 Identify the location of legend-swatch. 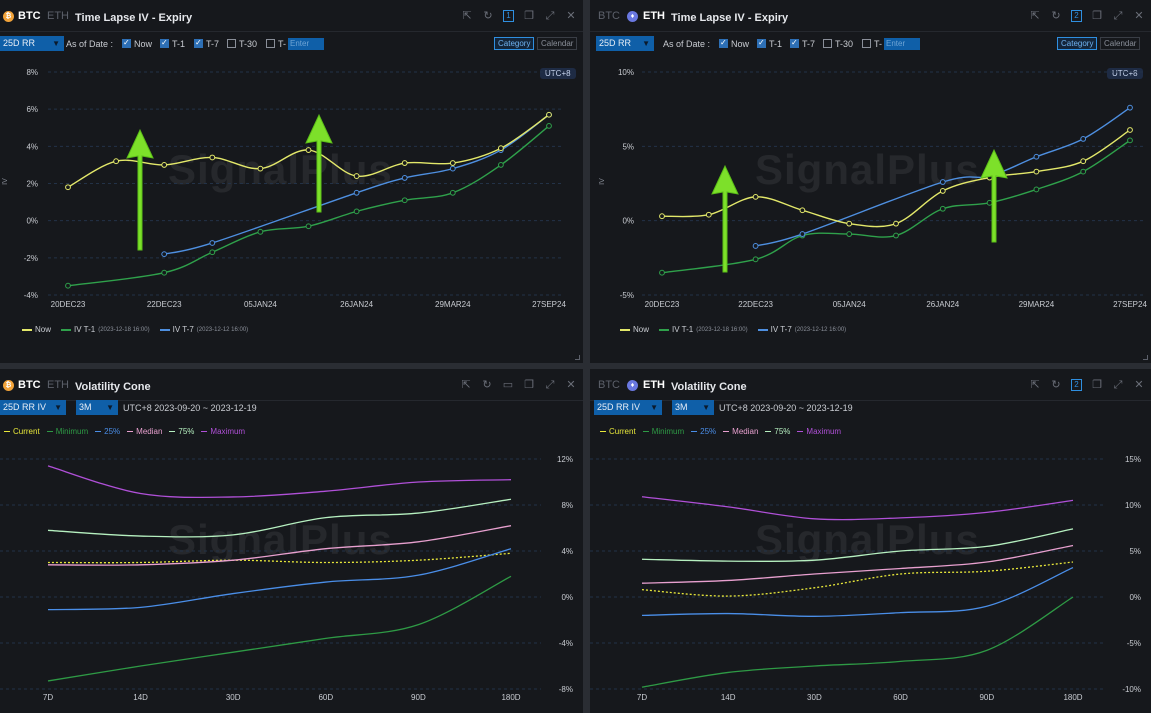
(768, 431).